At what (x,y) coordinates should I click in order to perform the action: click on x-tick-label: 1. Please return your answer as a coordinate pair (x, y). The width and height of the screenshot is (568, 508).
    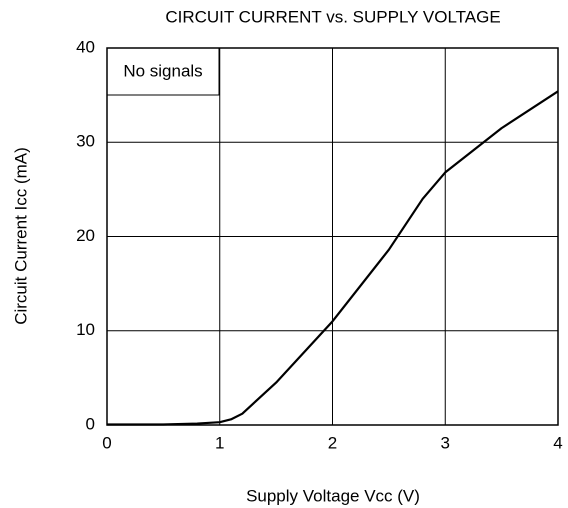
    Looking at the image, I should click on (219, 442).